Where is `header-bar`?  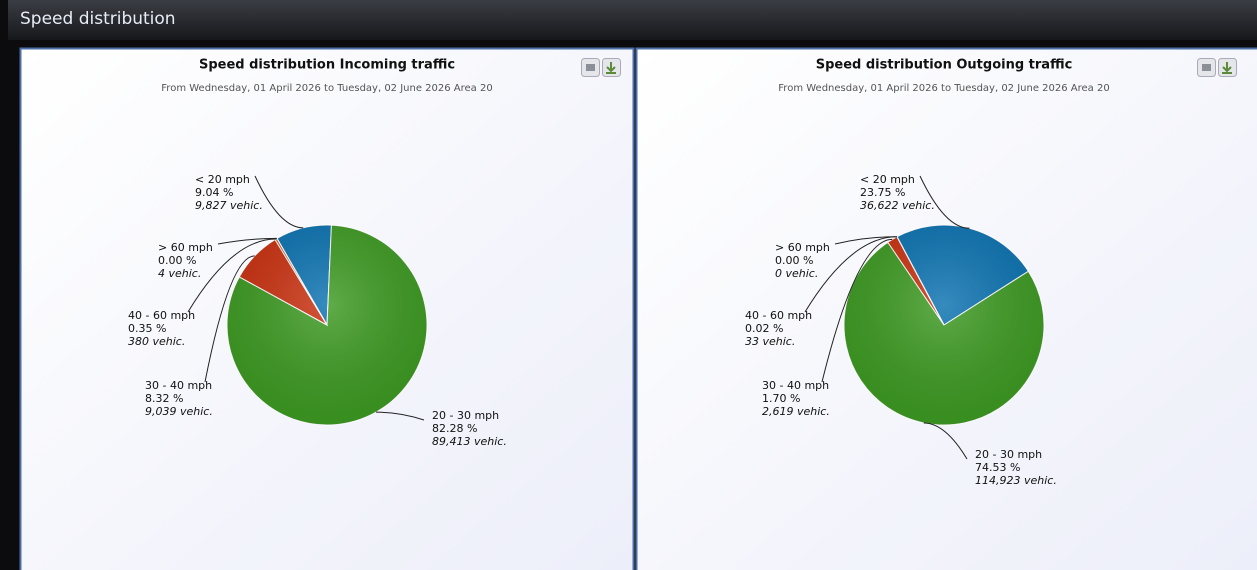 header-bar is located at coordinates (632, 20).